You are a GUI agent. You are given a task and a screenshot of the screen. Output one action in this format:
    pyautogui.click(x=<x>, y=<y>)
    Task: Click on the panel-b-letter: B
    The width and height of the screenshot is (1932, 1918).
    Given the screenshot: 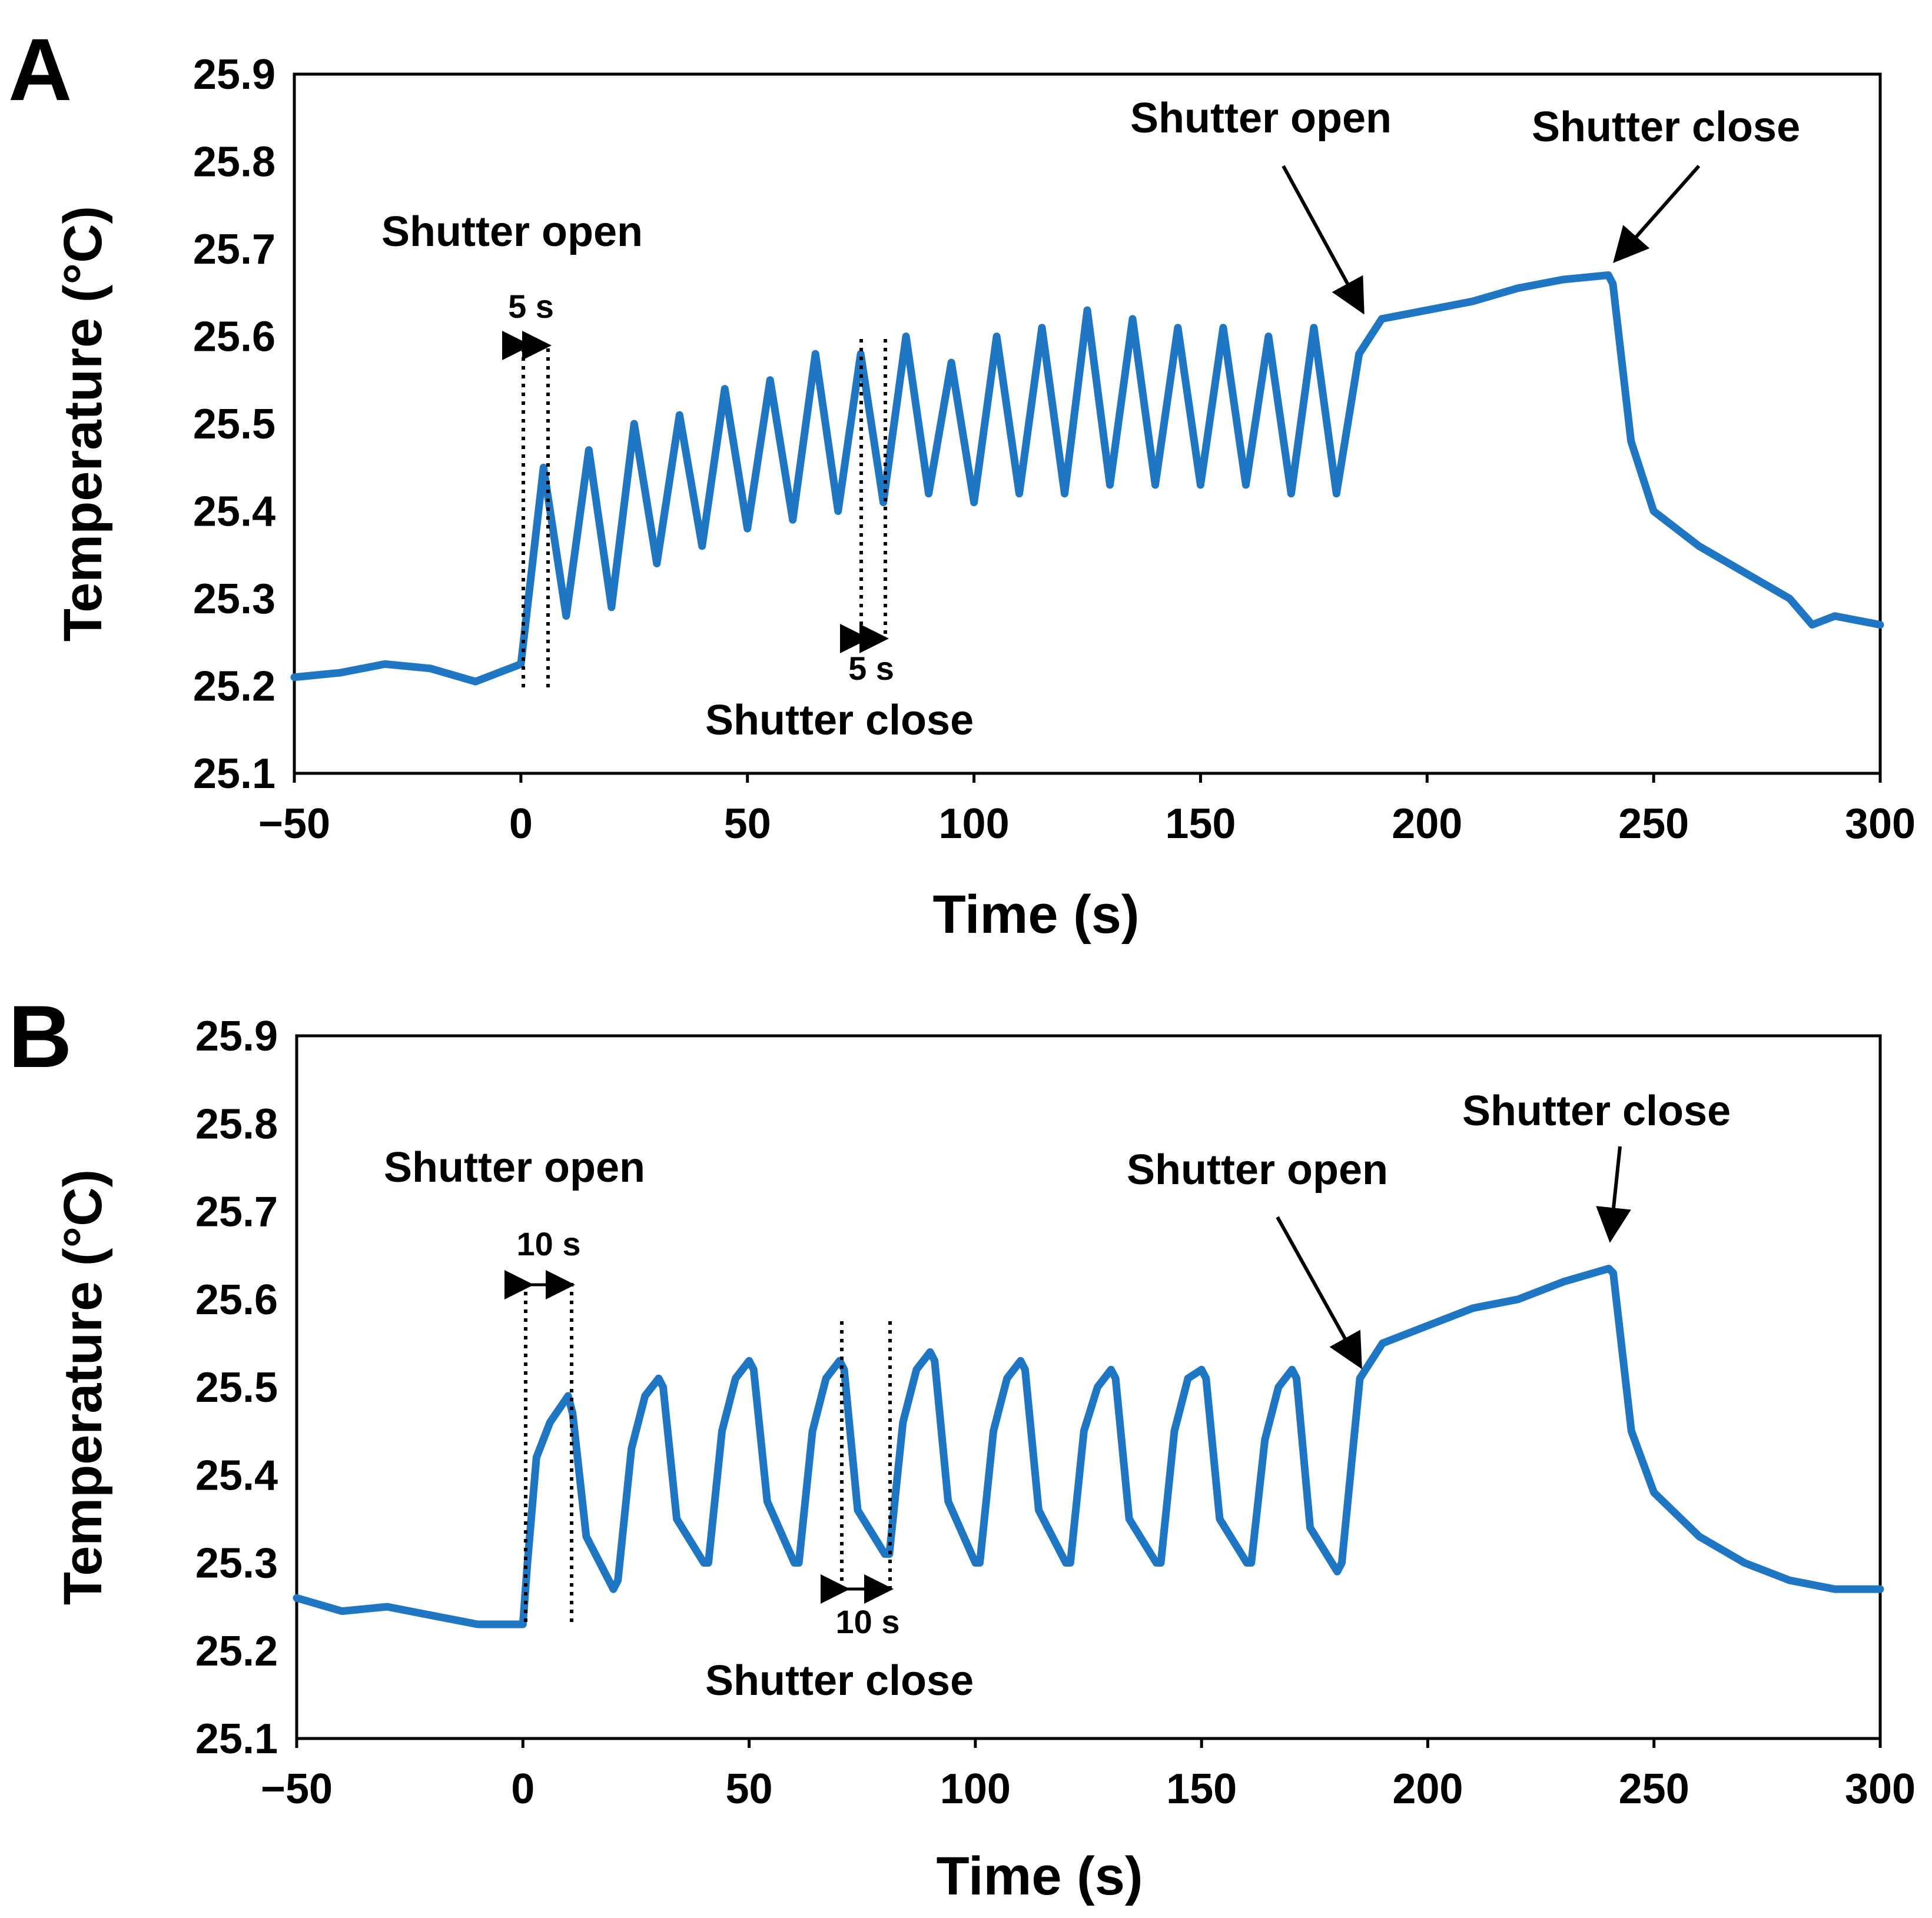 What is the action you would take?
    pyautogui.click(x=40, y=1036)
    